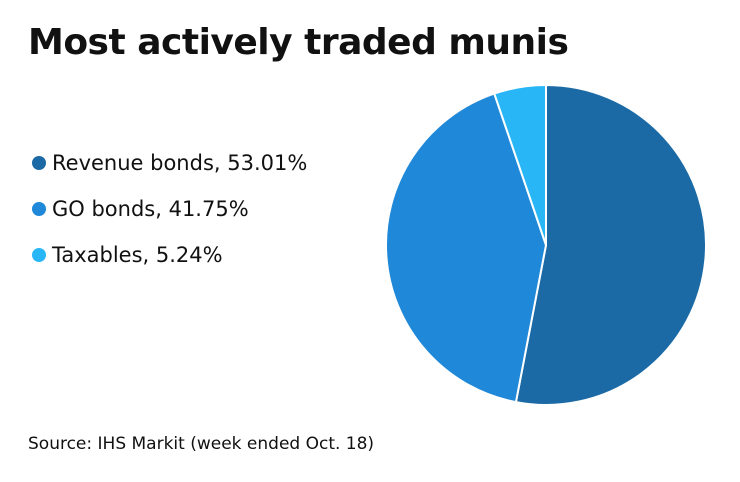  Describe the element at coordinates (150, 209) in the screenshot. I see `legend-label: GO bonds, 41.75%` at that location.